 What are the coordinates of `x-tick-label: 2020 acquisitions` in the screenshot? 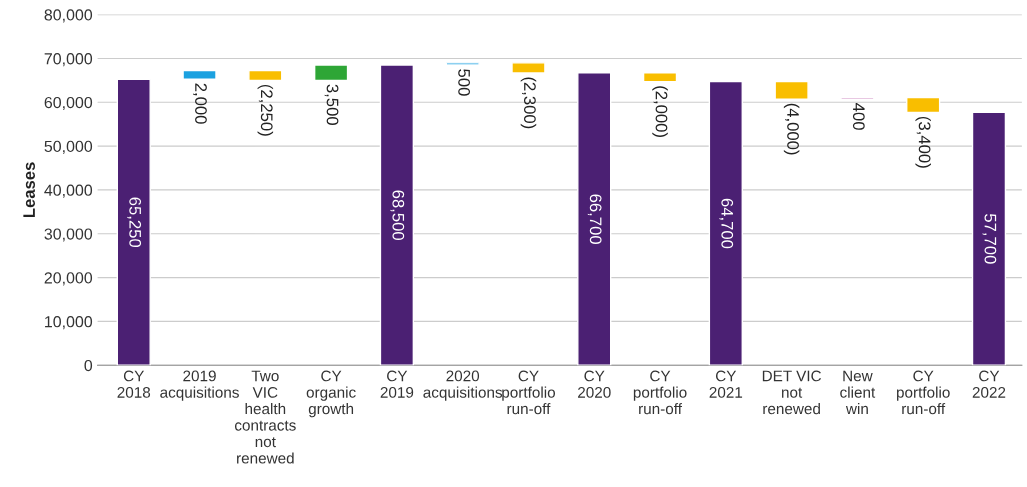 It's located at (463, 385).